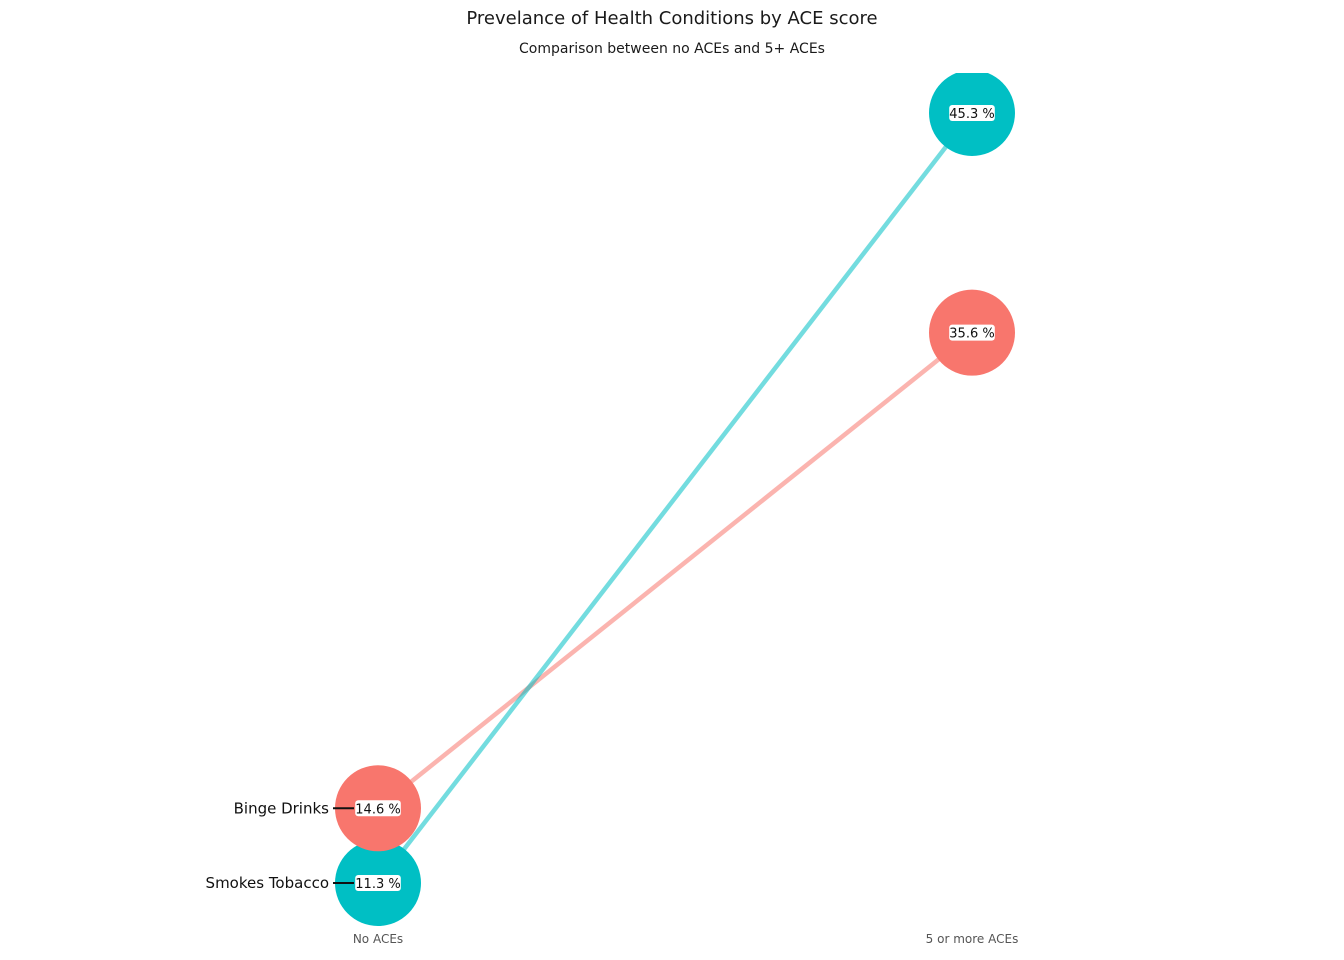  Describe the element at coordinates (972, 939) in the screenshot. I see `x-tick-label-1: 5 or more ACEs` at that location.